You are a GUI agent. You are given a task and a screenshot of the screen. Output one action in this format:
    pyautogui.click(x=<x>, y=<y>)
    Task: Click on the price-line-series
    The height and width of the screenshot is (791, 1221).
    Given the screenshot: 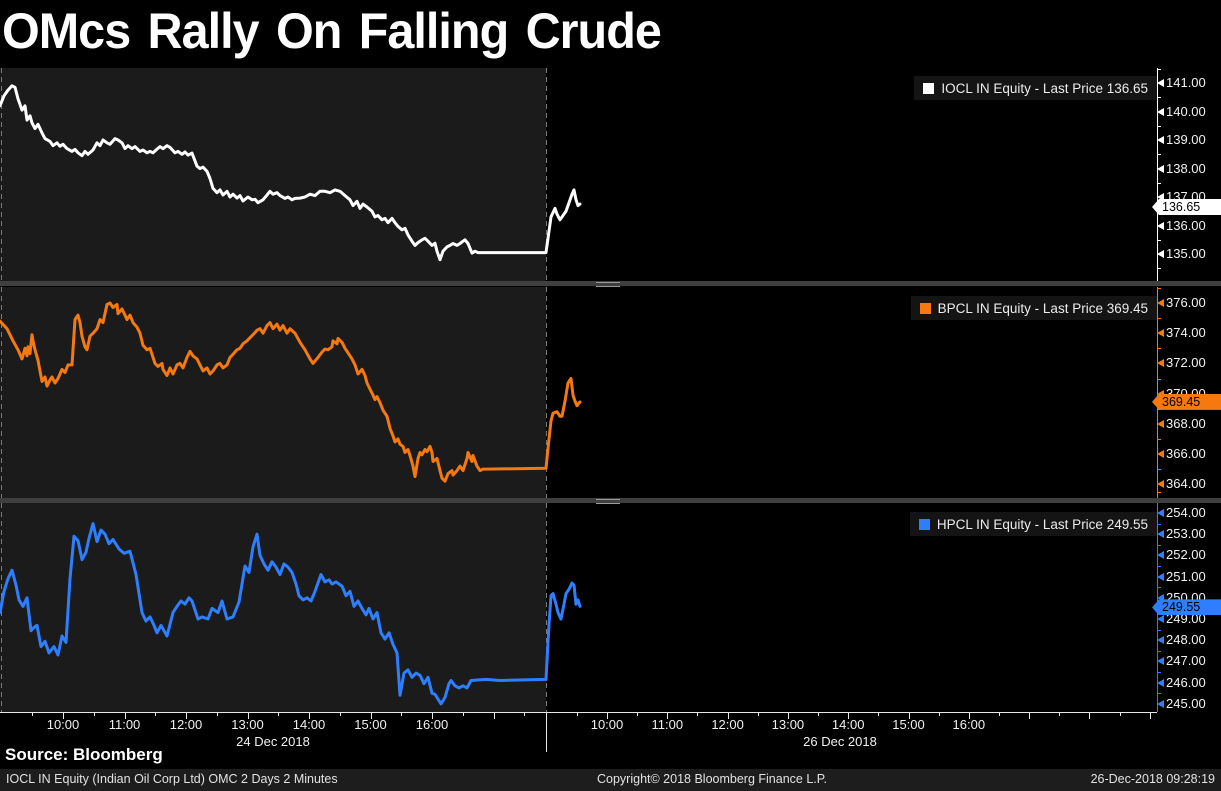 What is the action you would take?
    pyautogui.click(x=291, y=392)
    